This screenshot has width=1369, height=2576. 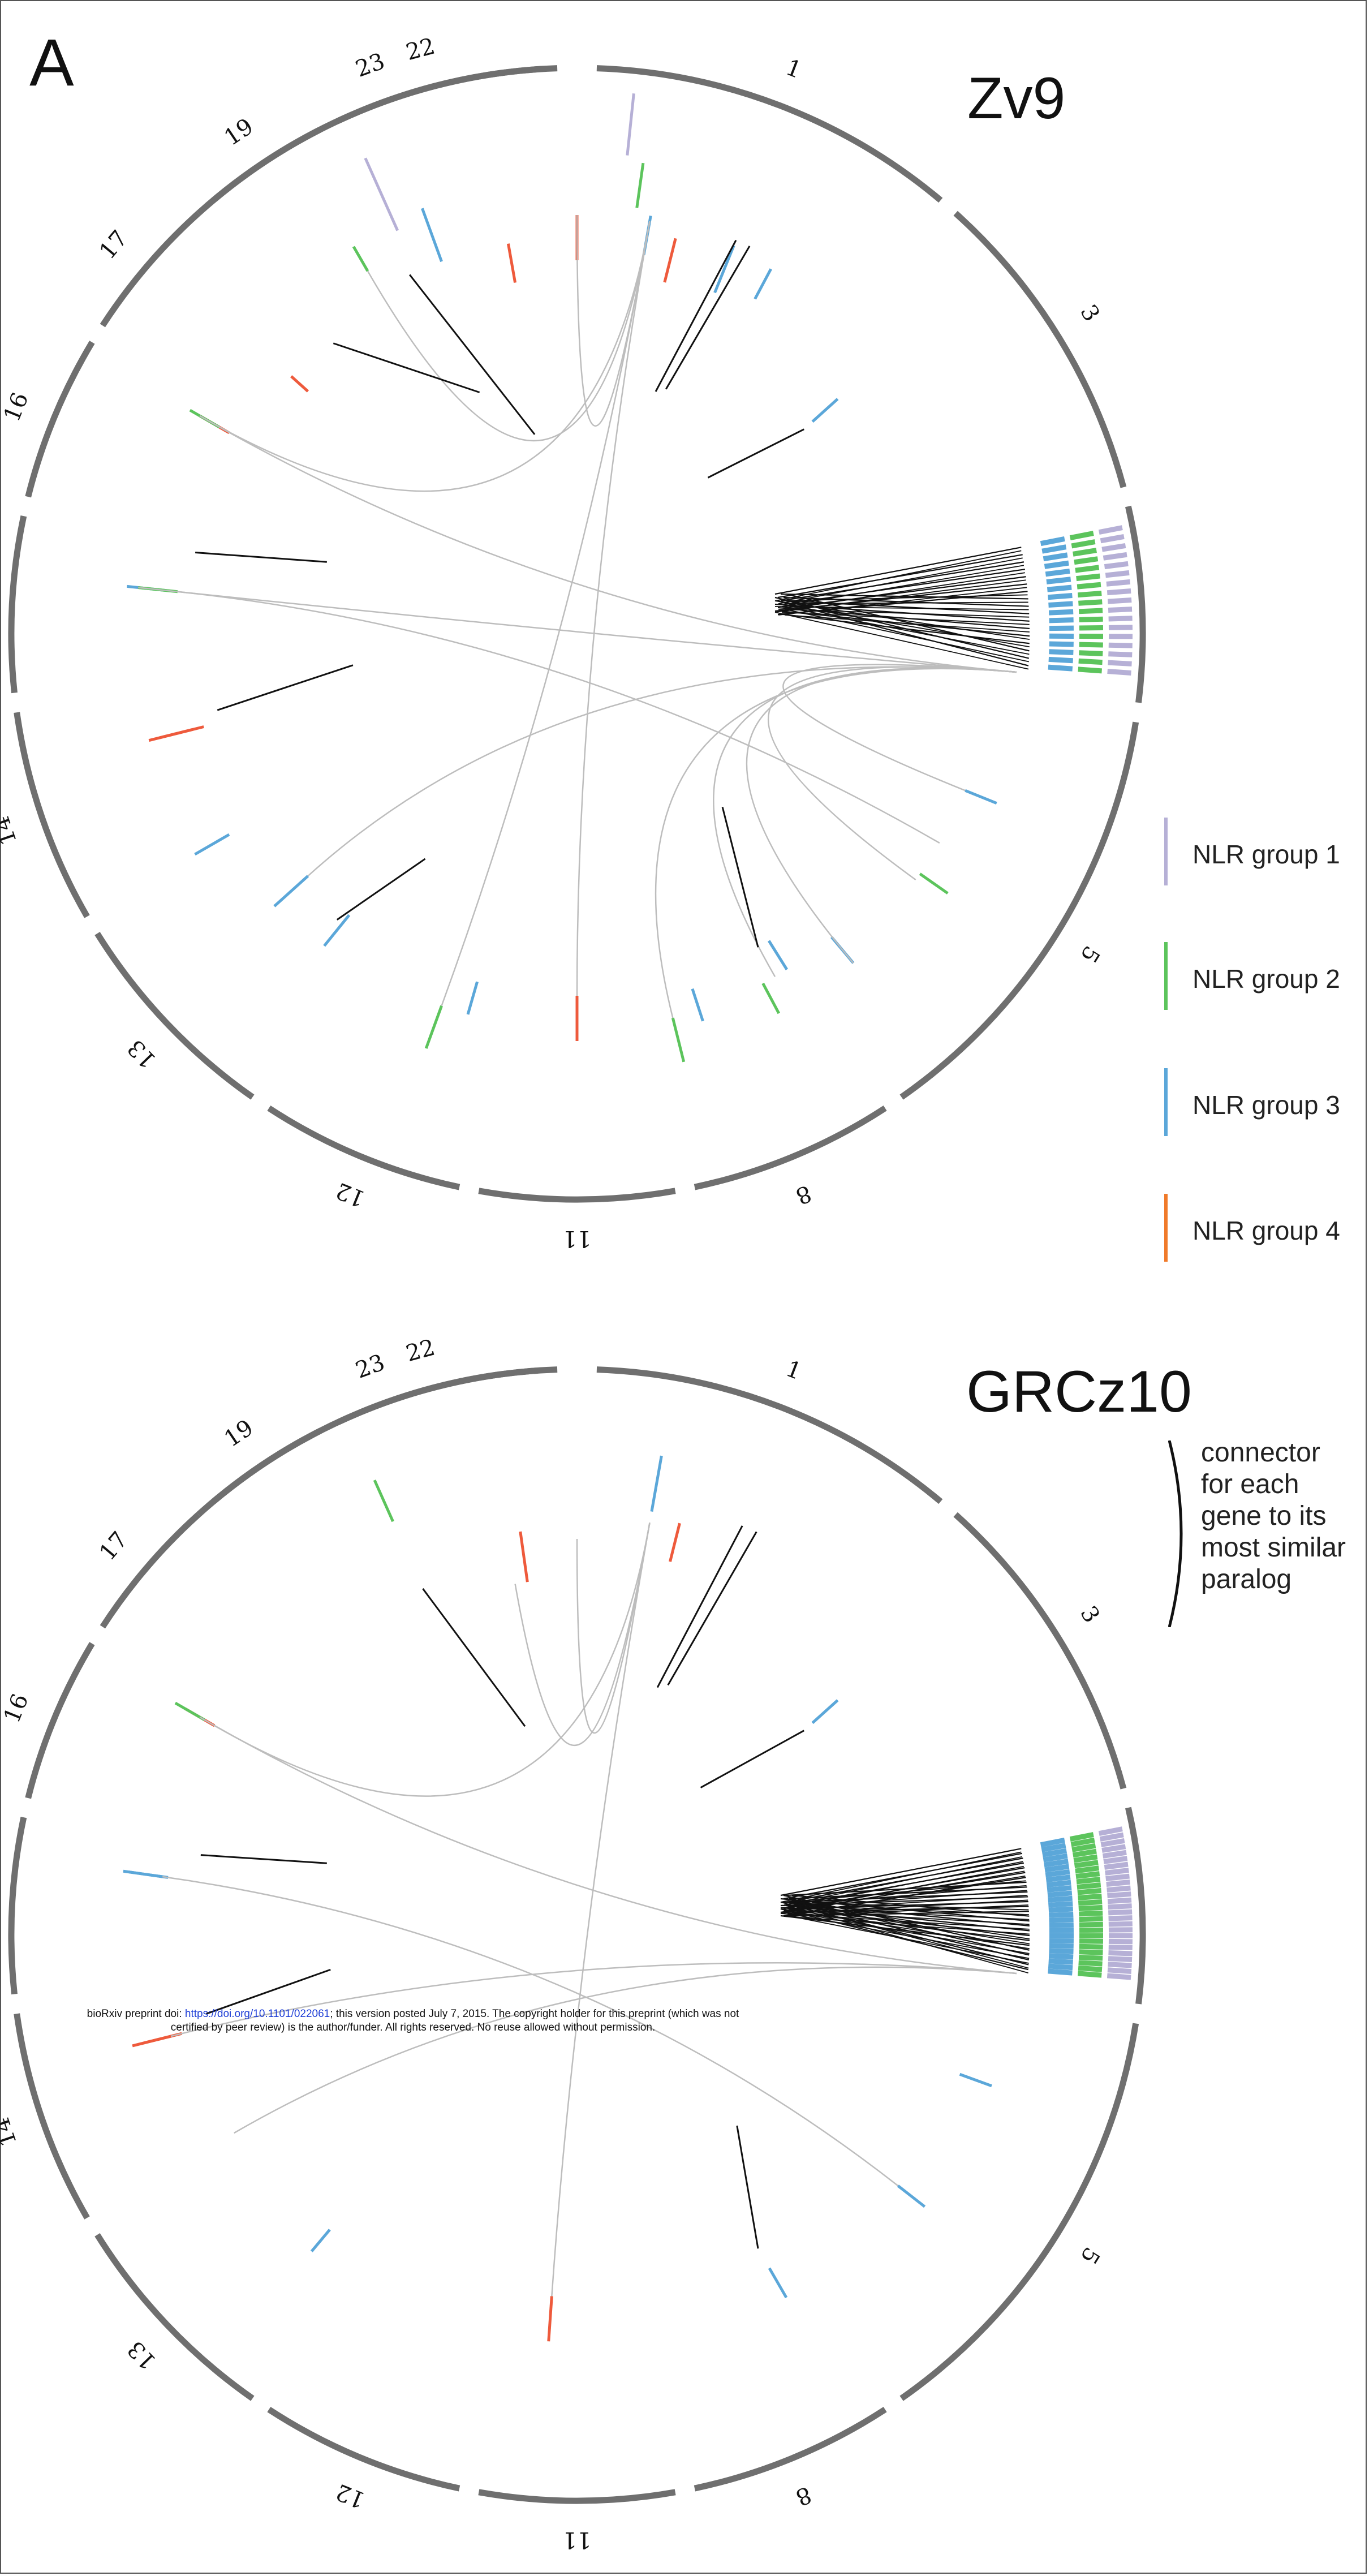 I want to click on doi-link: https://doi.org/10.1101/022061, so click(x=257, y=2014).